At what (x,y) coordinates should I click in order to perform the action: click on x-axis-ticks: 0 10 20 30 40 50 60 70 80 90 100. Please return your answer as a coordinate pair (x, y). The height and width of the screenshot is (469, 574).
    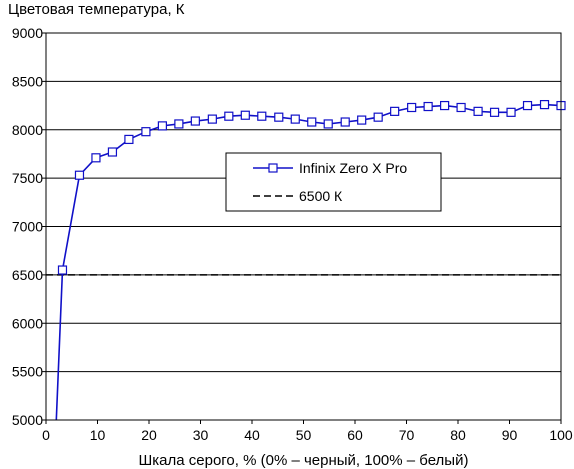
    Looking at the image, I should click on (307, 431).